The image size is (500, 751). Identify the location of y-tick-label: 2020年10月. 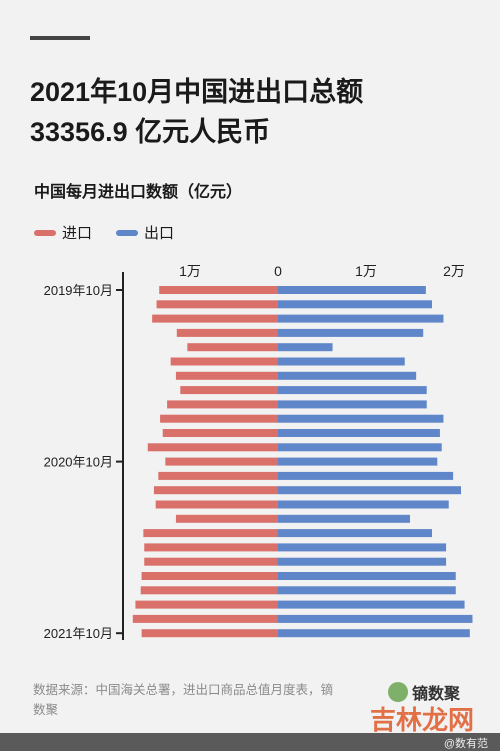
(78, 462).